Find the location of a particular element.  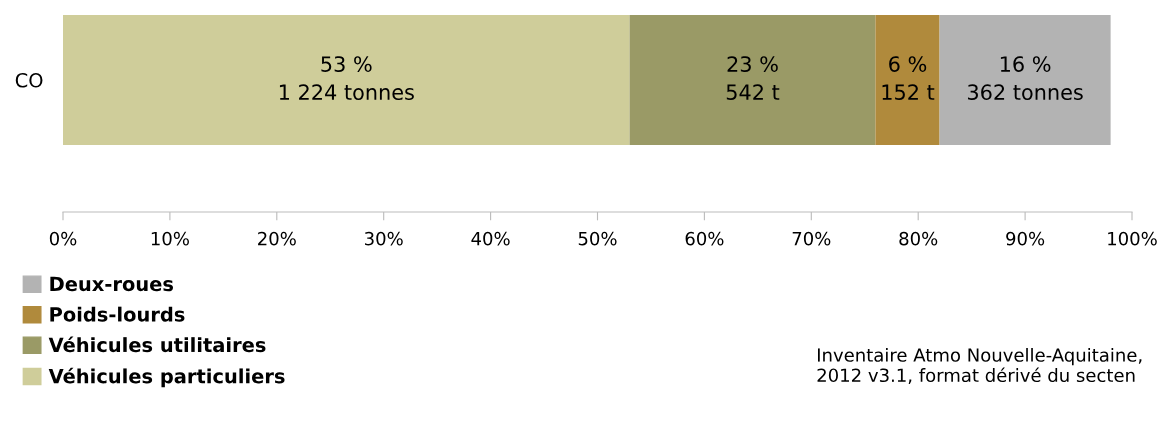

data-label: 53 % 1 224 tonnes is located at coordinates (346, 78).